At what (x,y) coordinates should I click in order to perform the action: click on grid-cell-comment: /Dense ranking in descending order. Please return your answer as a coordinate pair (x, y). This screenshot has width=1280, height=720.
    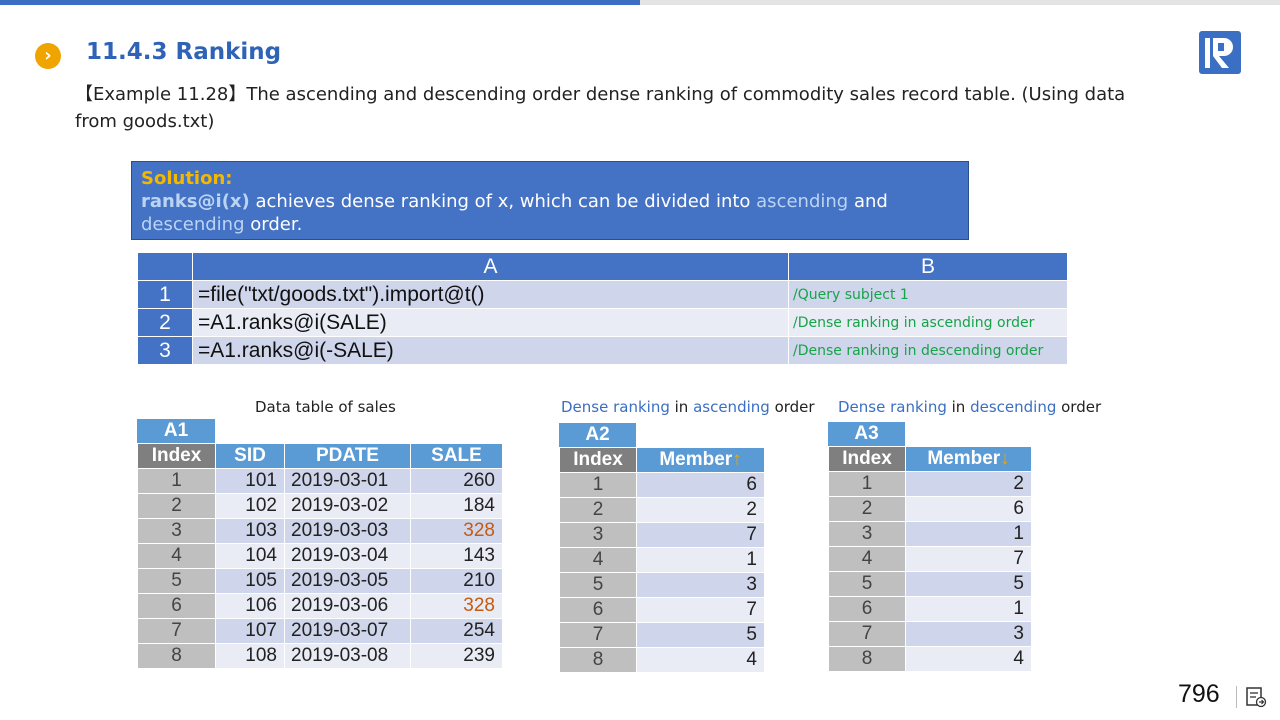
    Looking at the image, I should click on (928, 350).